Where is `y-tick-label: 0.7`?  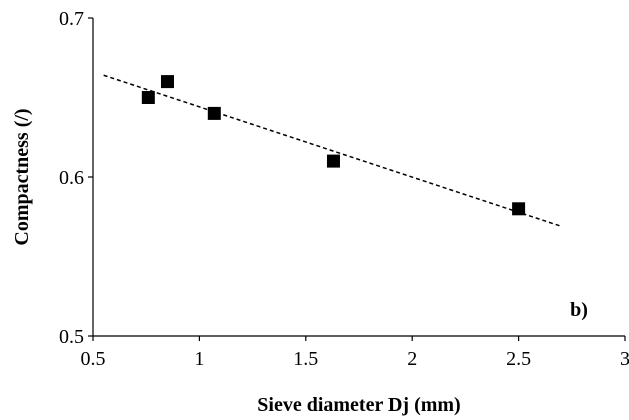 y-tick-label: 0.7 is located at coordinates (71, 19).